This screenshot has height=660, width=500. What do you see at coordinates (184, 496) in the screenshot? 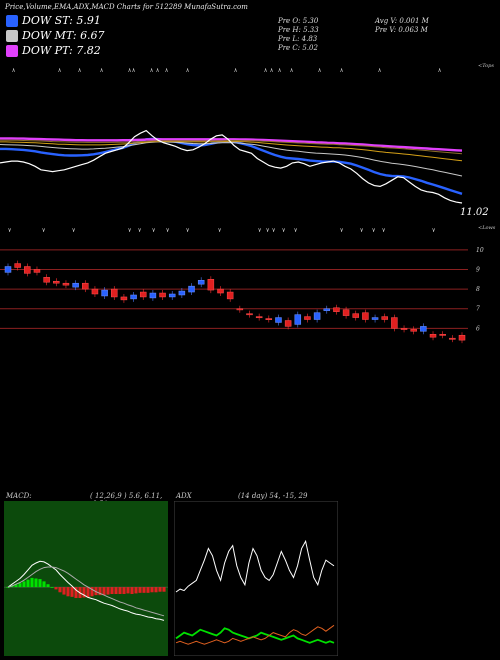
I see `adx-title: ADX` at bounding box center [184, 496].